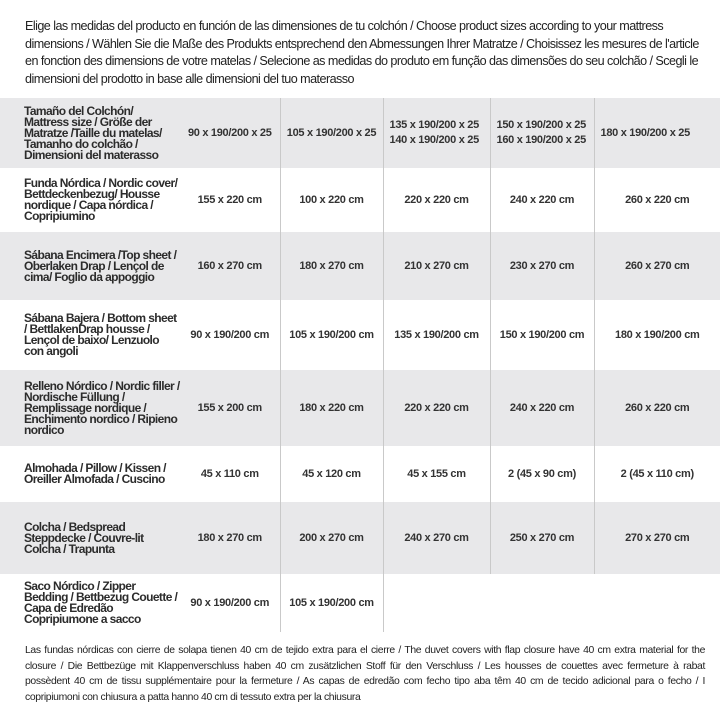  Describe the element at coordinates (436, 474) in the screenshot. I see `size-cell: 45 x 155 cm` at that location.